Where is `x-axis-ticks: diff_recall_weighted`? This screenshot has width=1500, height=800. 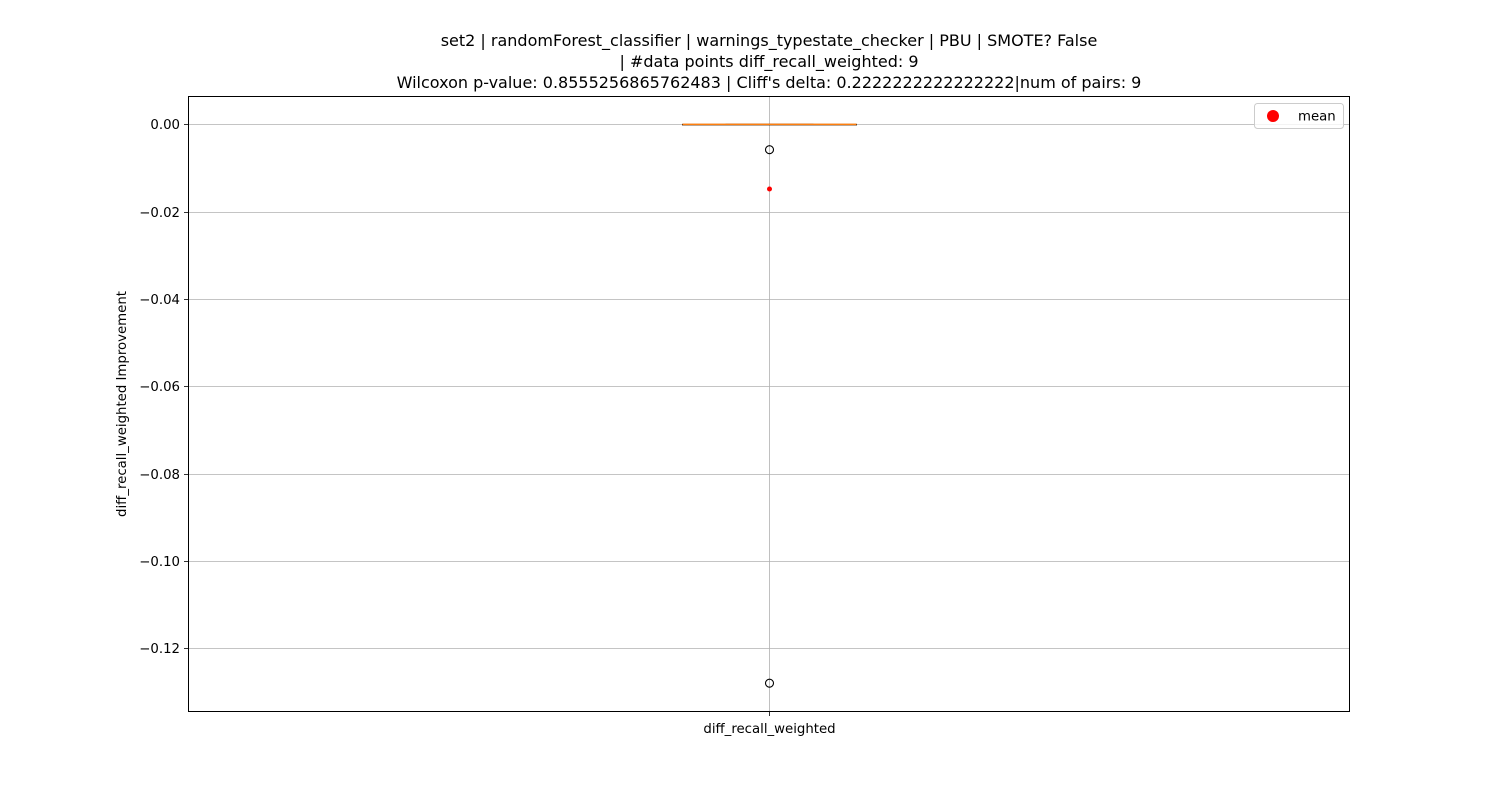
x-axis-ticks: diff_recall_weighted is located at coordinates (769, 724).